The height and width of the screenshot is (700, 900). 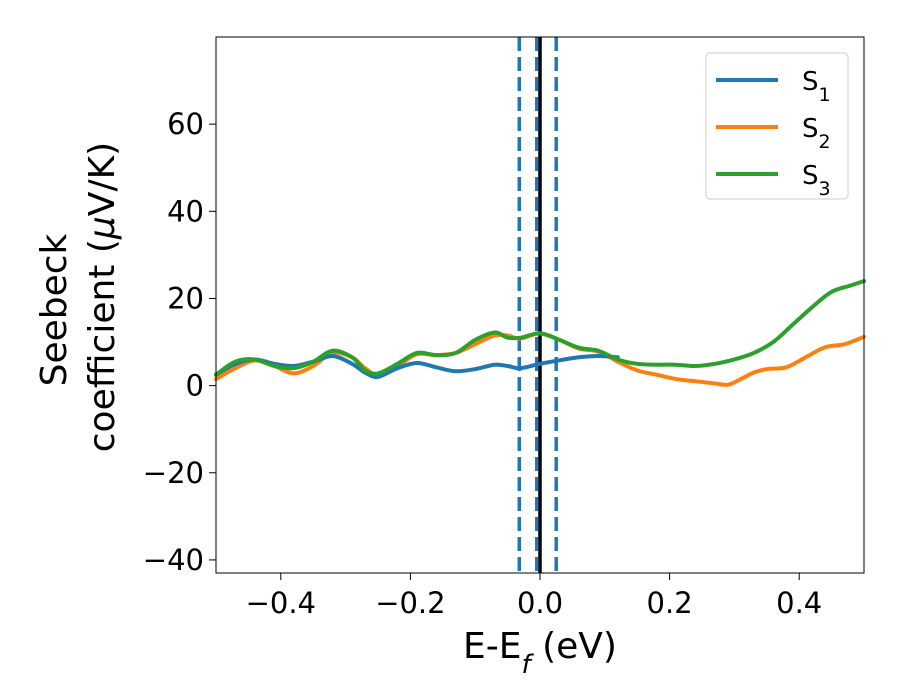 What do you see at coordinates (195, 386) in the screenshot?
I see `y-tick-label: 0` at bounding box center [195, 386].